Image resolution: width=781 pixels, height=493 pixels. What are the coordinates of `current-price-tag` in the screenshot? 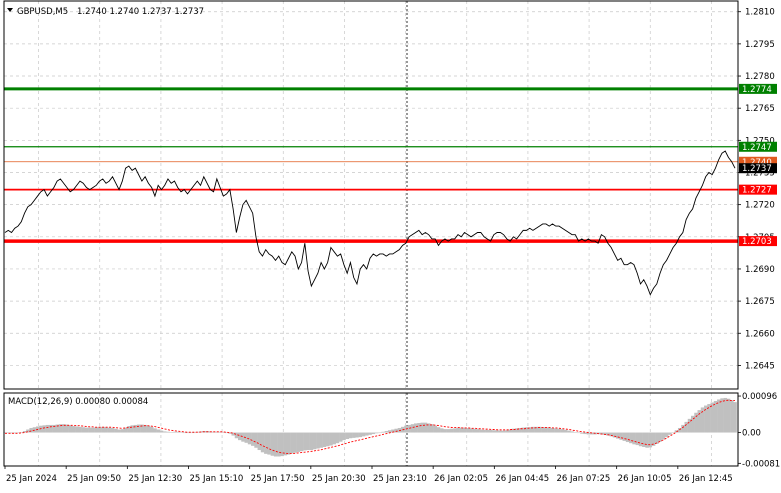 It's located at (758, 168).